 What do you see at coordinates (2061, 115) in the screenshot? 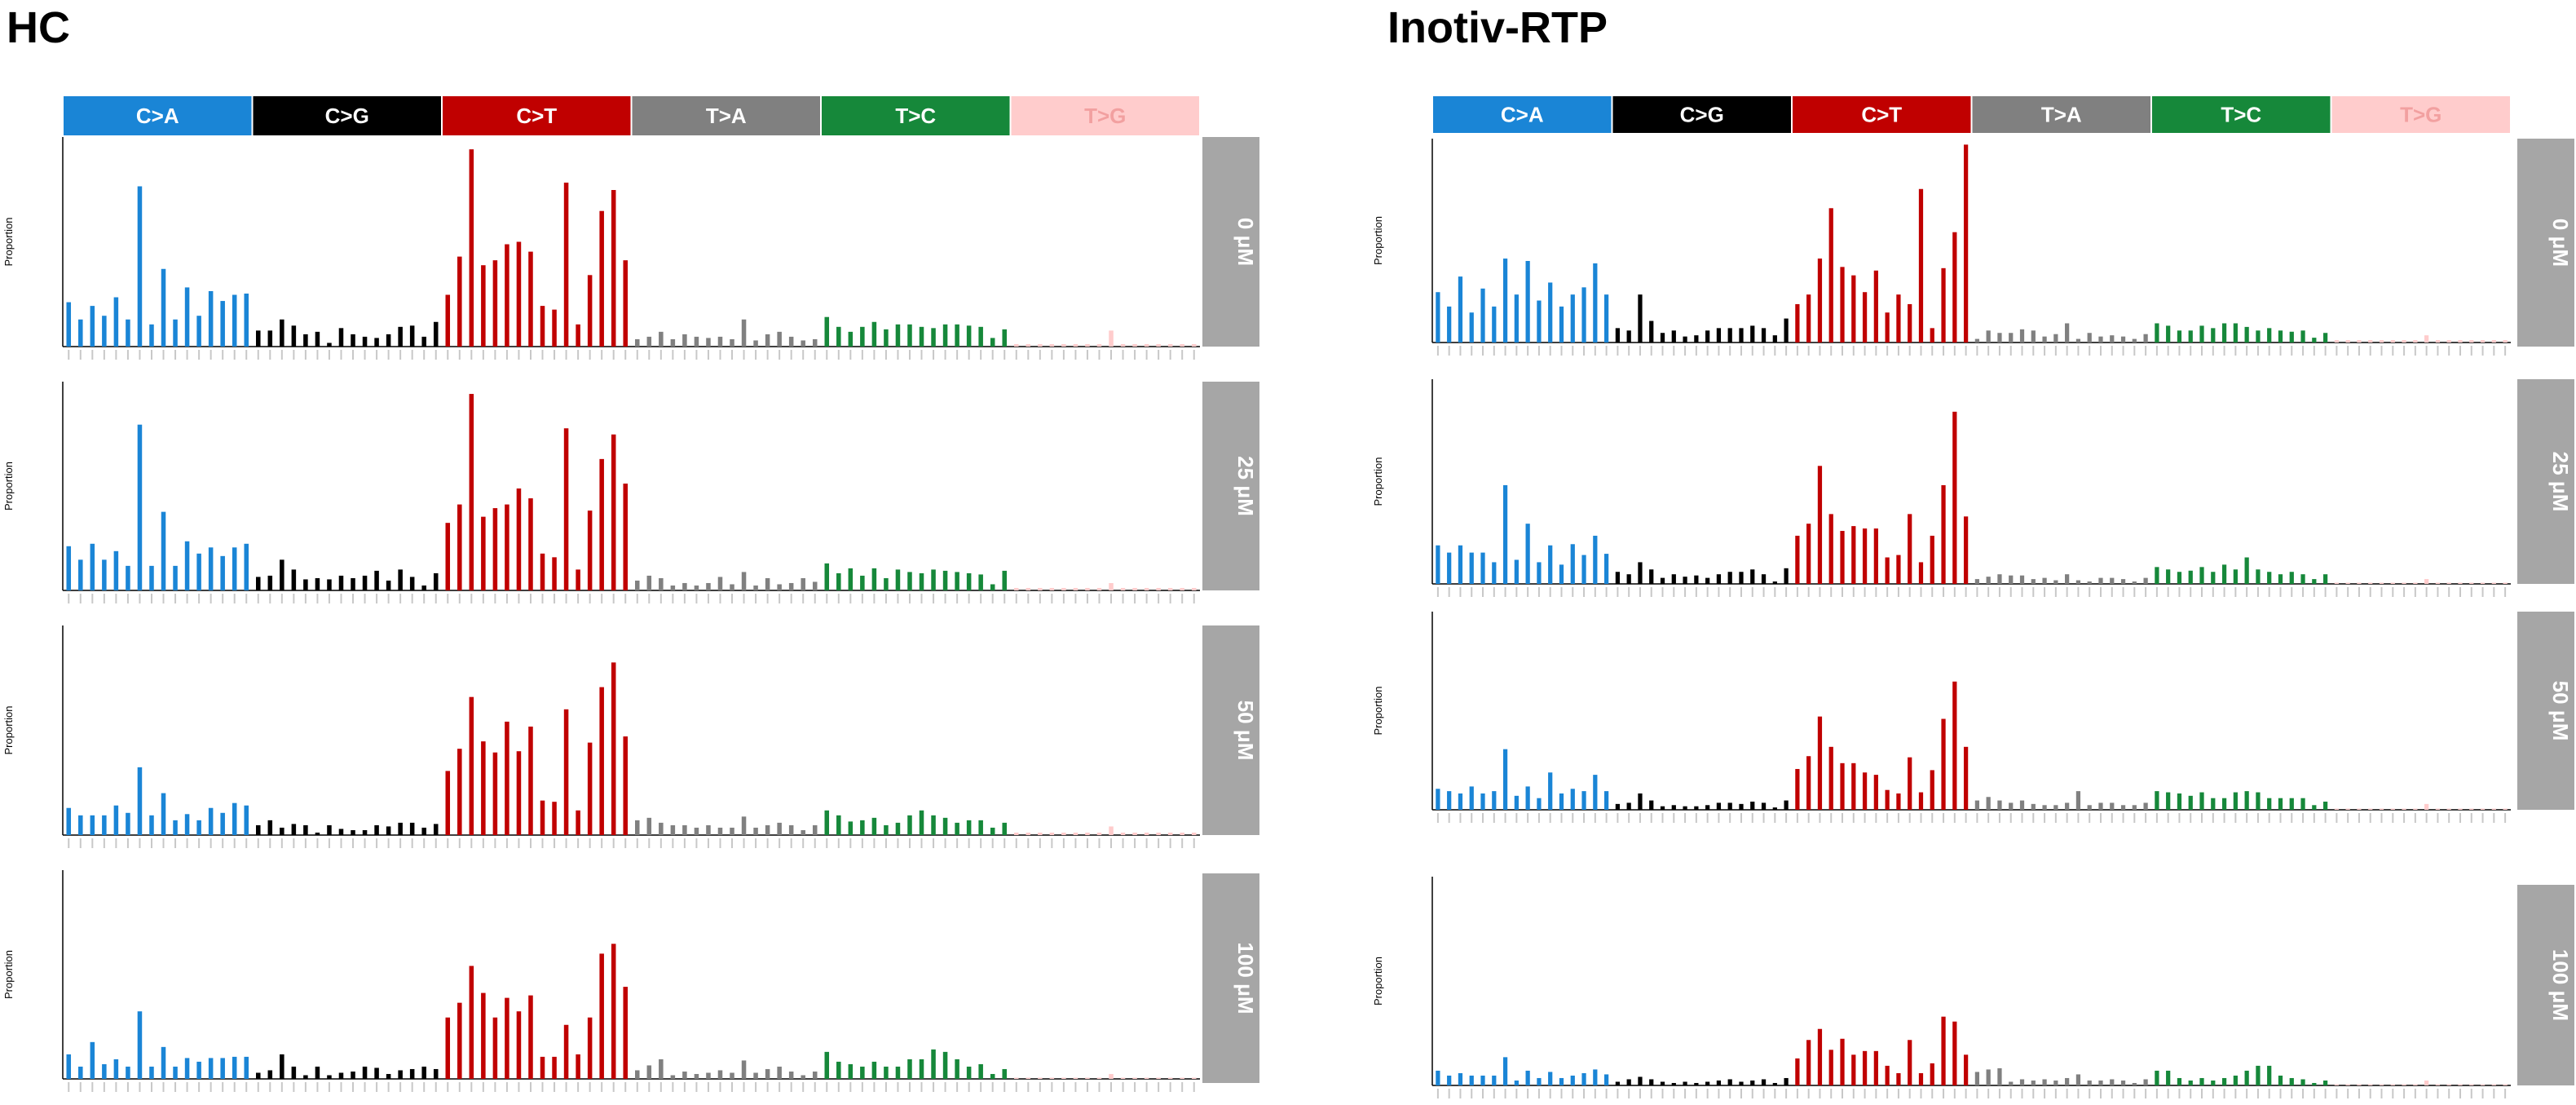
I see `category-label: T>A` at bounding box center [2061, 115].